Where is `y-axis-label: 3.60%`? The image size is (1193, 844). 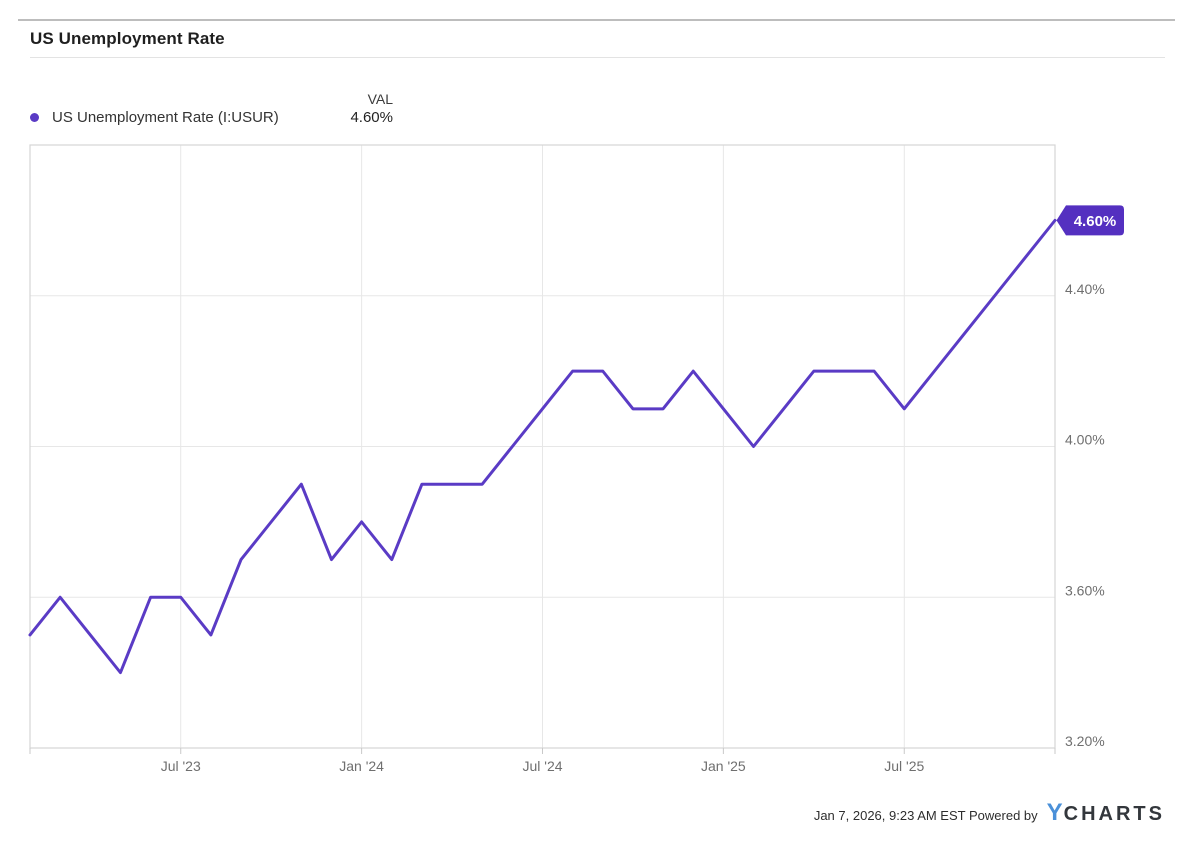
y-axis-label: 3.60% is located at coordinates (1085, 590).